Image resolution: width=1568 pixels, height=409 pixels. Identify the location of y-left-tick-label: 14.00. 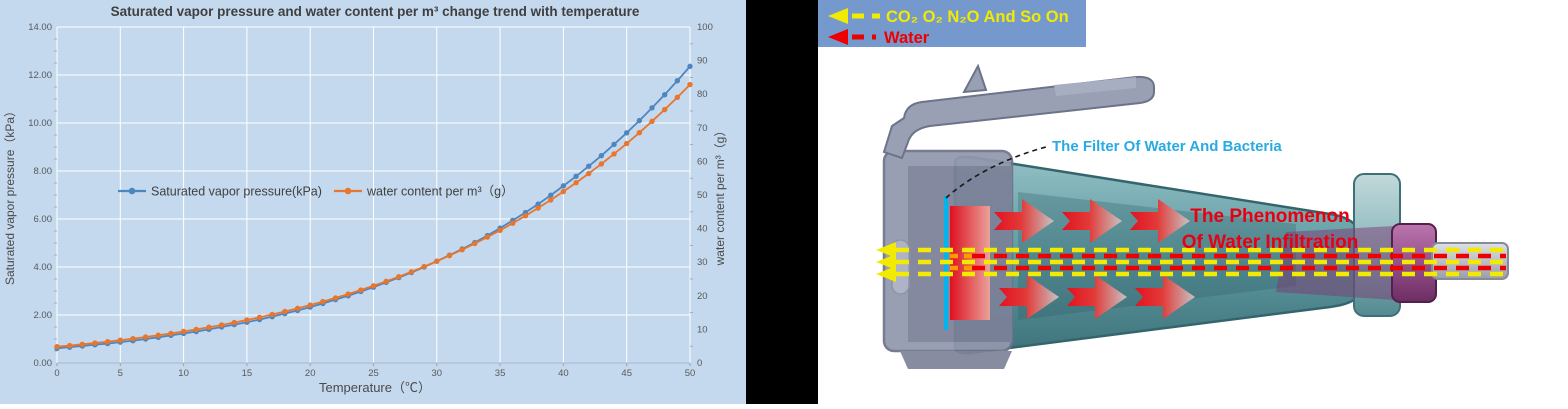
(40, 27).